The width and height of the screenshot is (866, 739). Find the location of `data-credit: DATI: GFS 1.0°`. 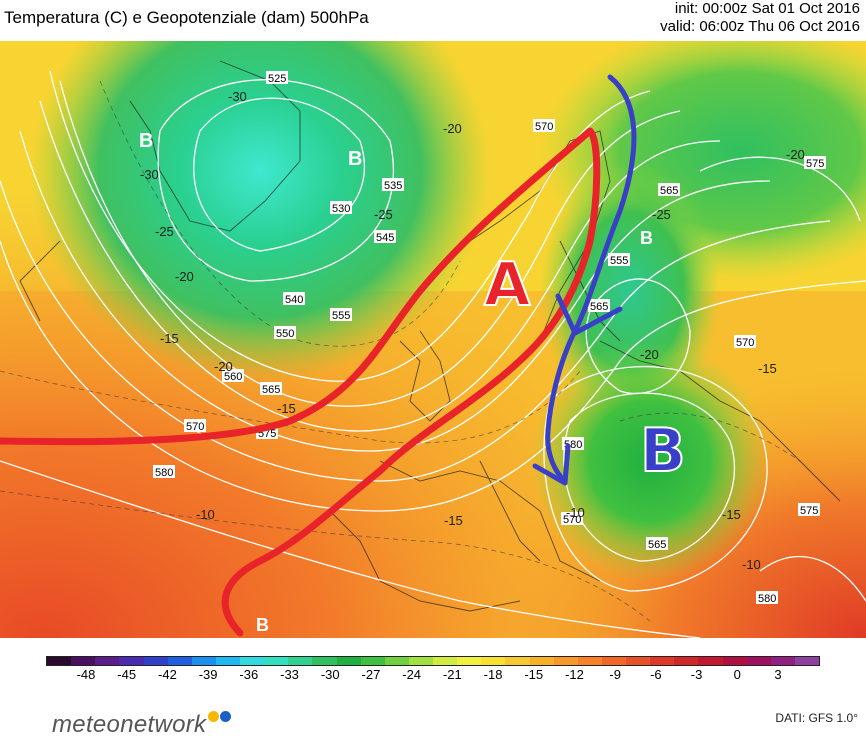

data-credit: DATI: GFS 1.0° is located at coordinates (816, 718).